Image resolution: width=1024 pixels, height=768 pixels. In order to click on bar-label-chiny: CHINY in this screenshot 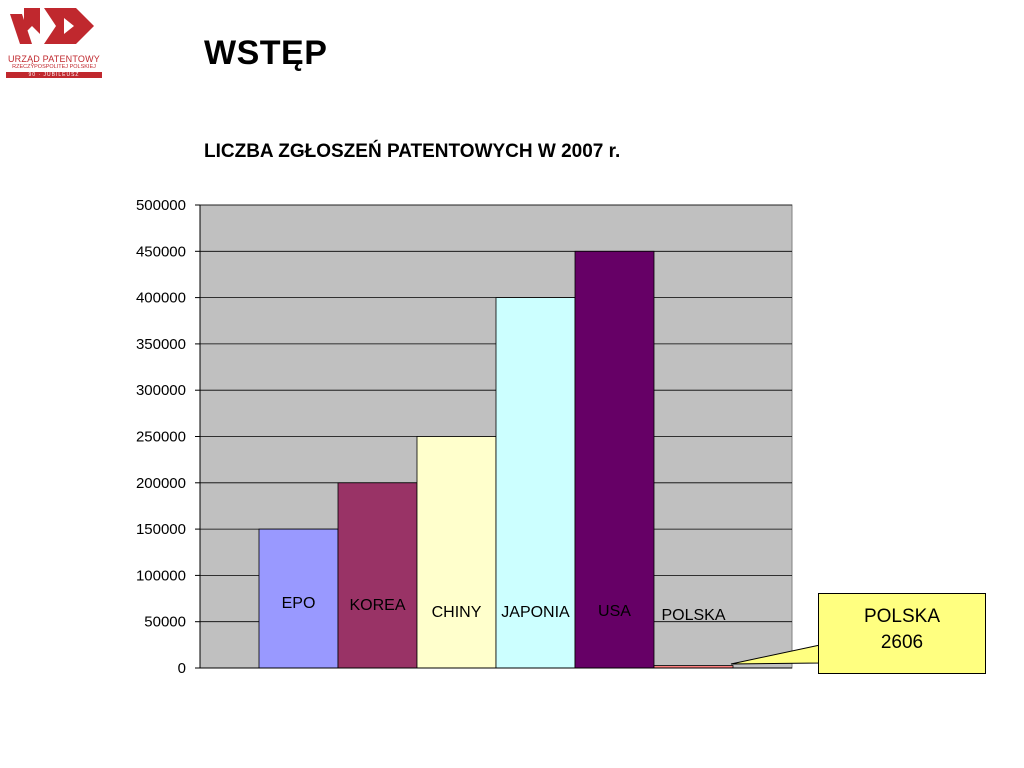, I will do `click(457, 612)`.